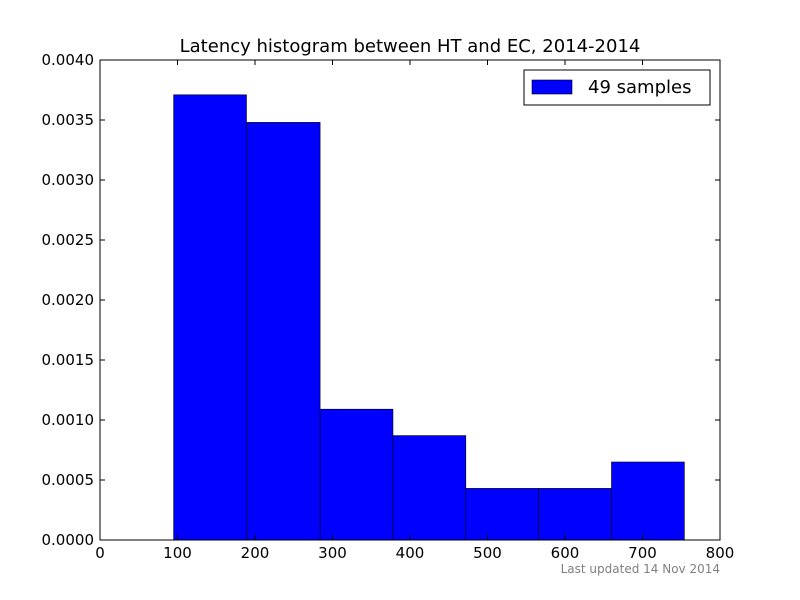 This screenshot has height=600, width=800. What do you see at coordinates (68, 240) in the screenshot?
I see `y-tick-label: 0.0025` at bounding box center [68, 240].